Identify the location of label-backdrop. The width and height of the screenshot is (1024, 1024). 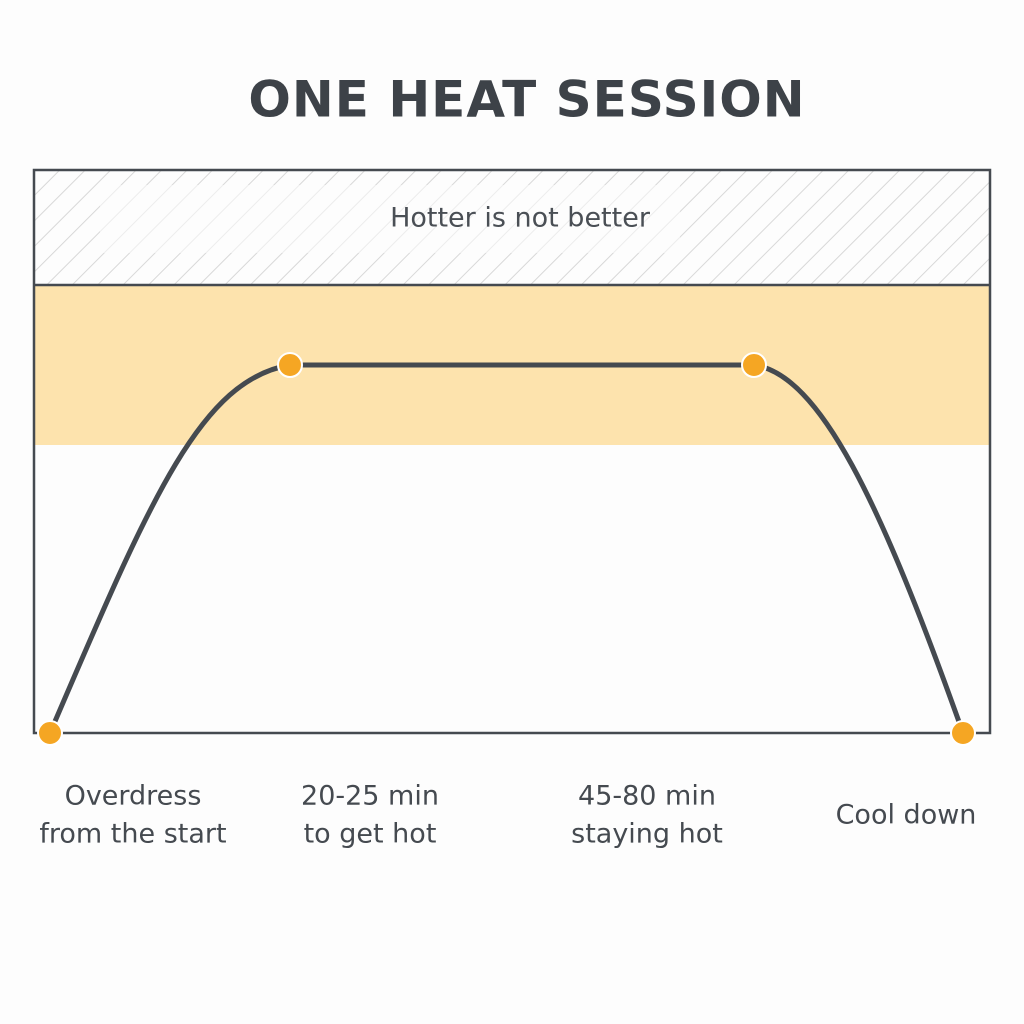
(390, 219).